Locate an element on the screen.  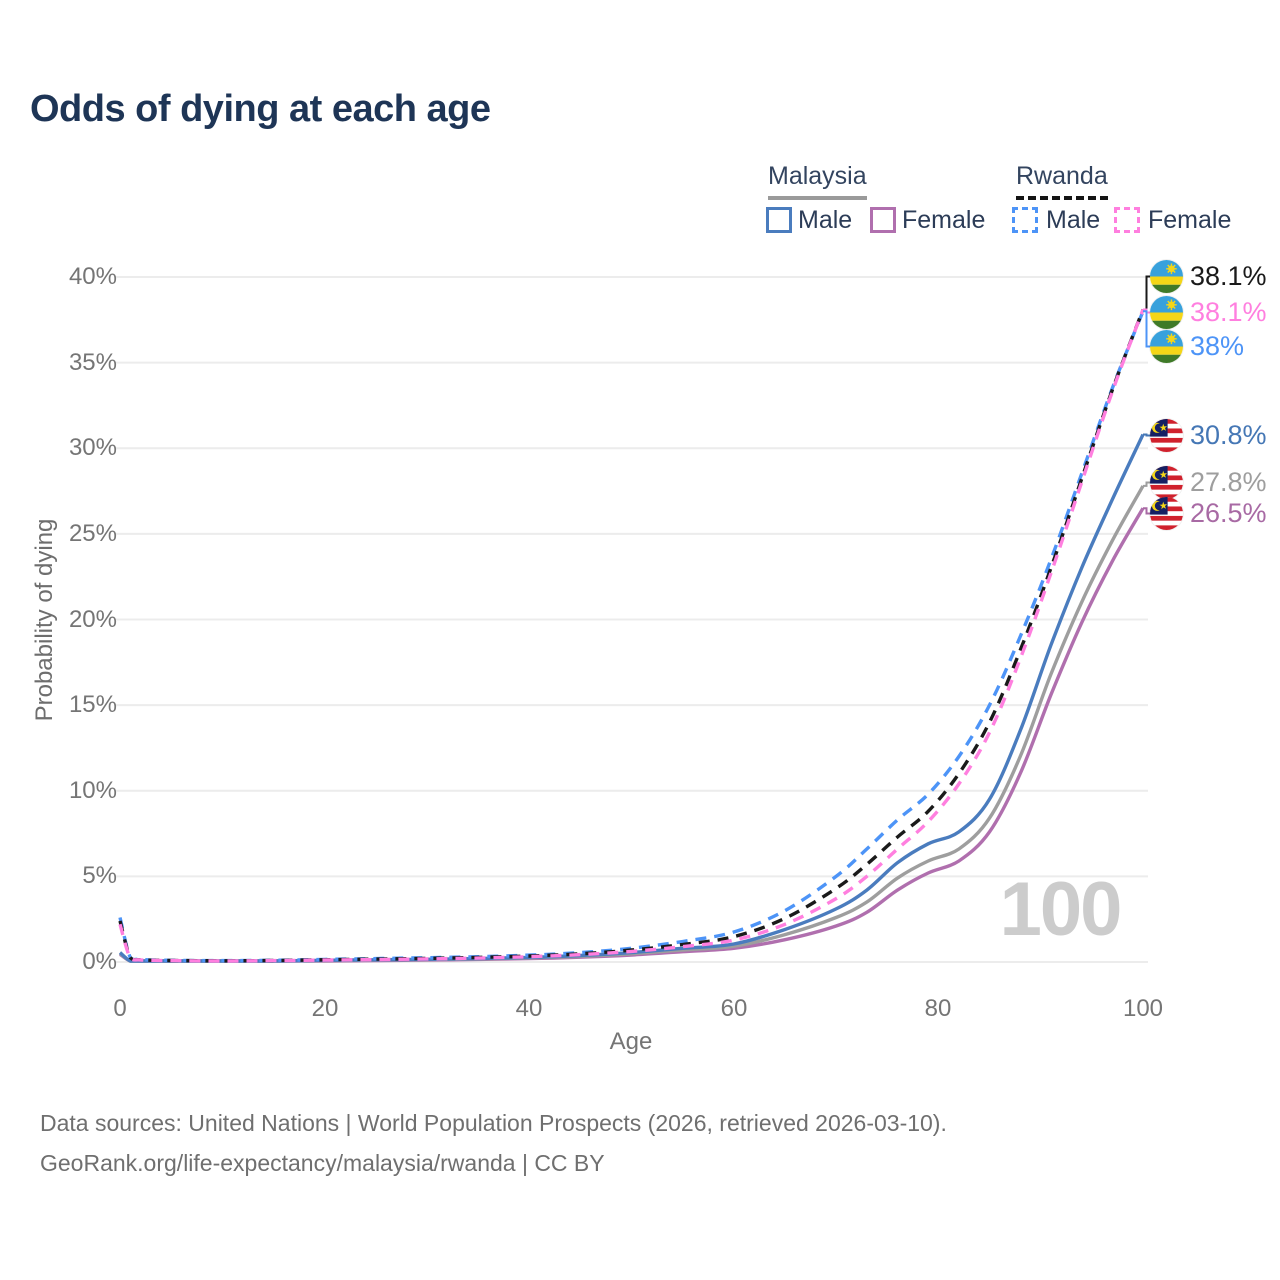
age-counter-watermark: 100 is located at coordinates (1061, 909).